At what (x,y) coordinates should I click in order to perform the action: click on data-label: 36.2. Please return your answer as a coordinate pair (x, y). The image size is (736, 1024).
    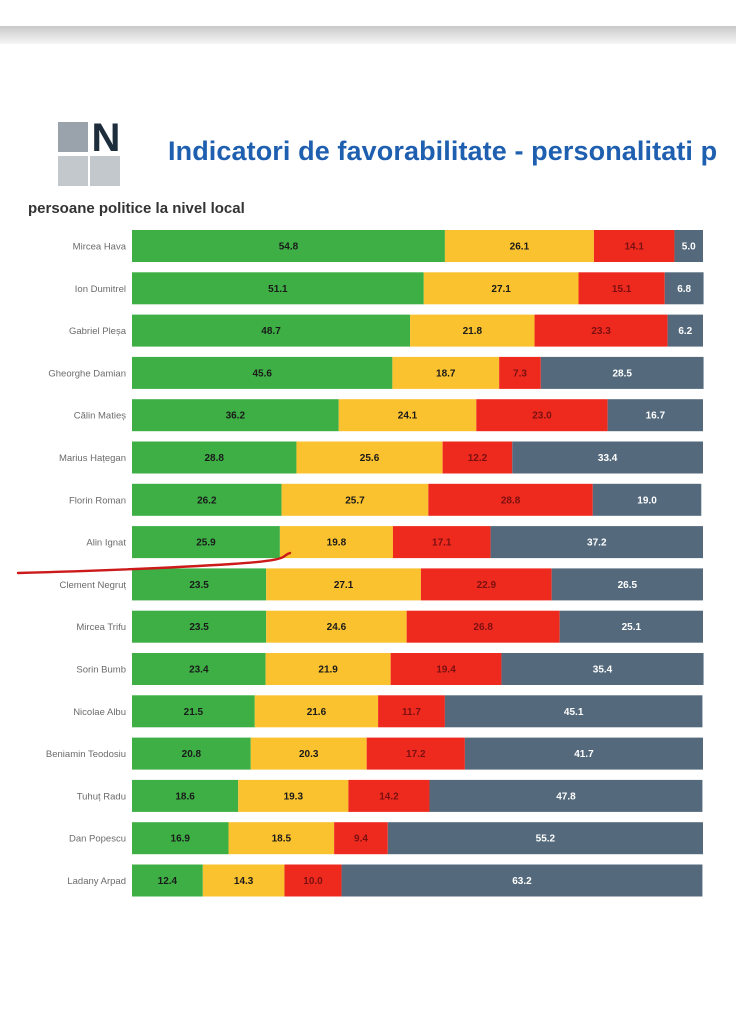
    Looking at the image, I should click on (236, 416).